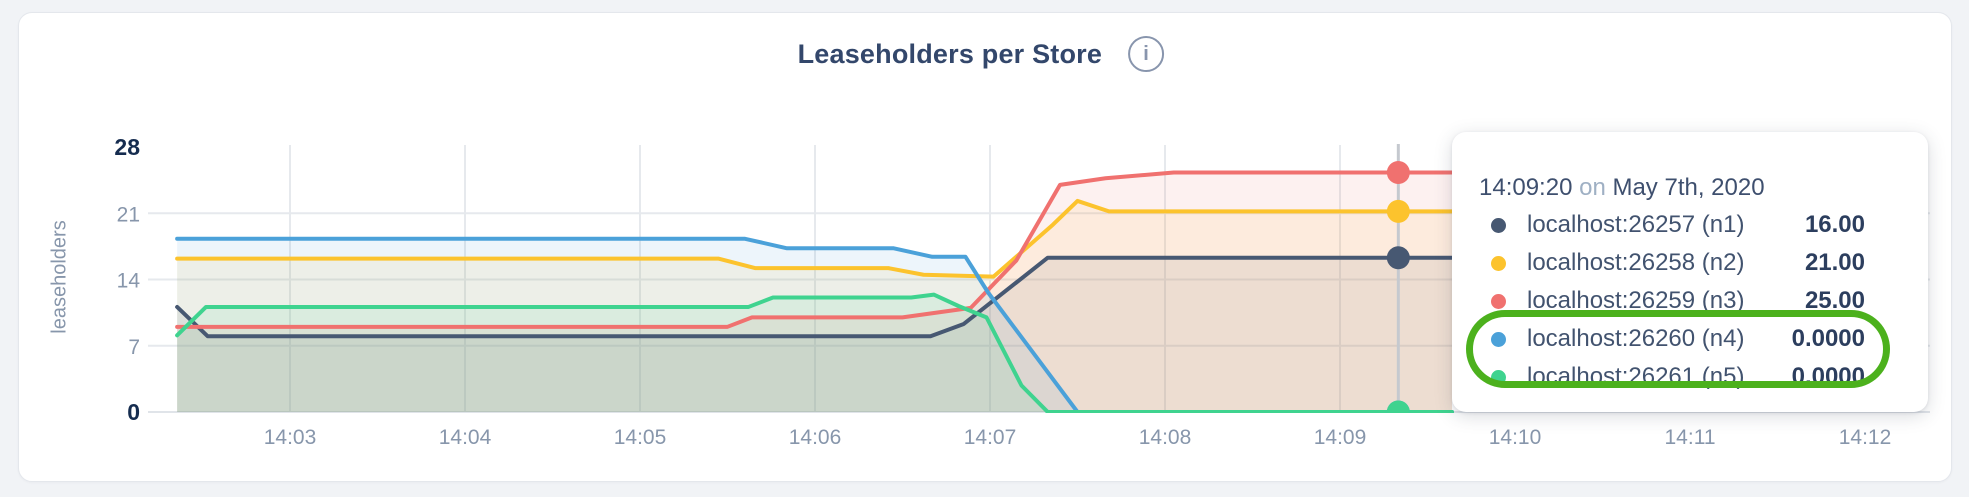  I want to click on hover-dot-n2, so click(1398, 211).